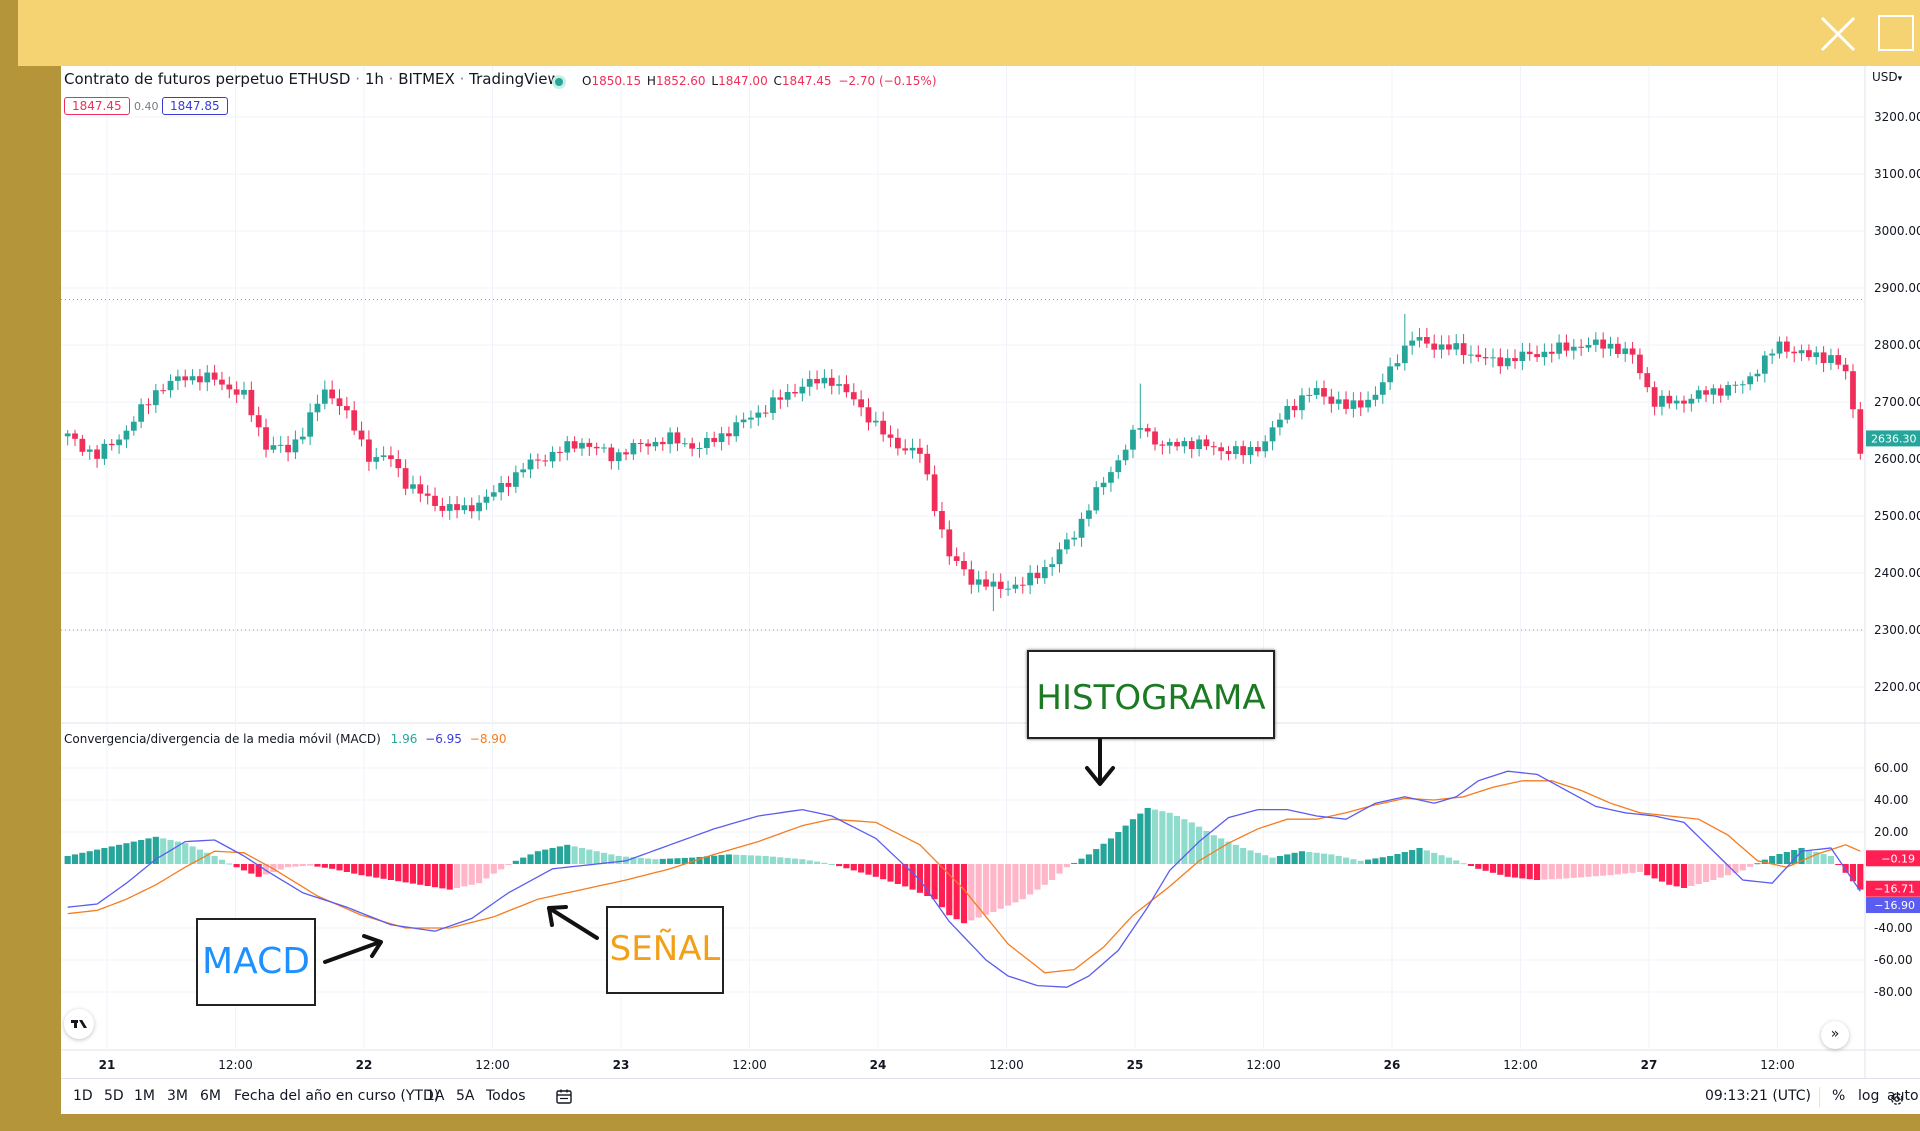  Describe the element at coordinates (1893, 888) in the screenshot. I see `macd-value-badge` at that location.